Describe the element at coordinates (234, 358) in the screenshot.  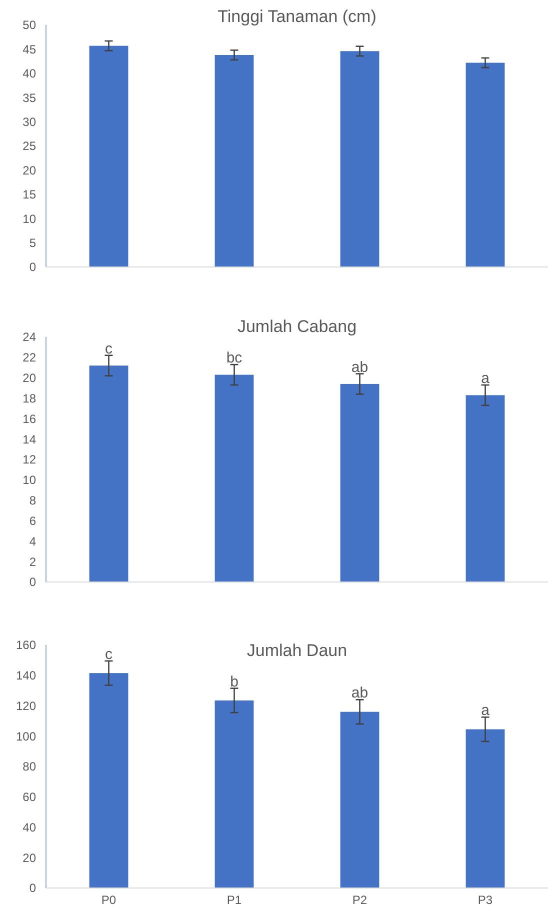
I see `annotation: bc` at that location.